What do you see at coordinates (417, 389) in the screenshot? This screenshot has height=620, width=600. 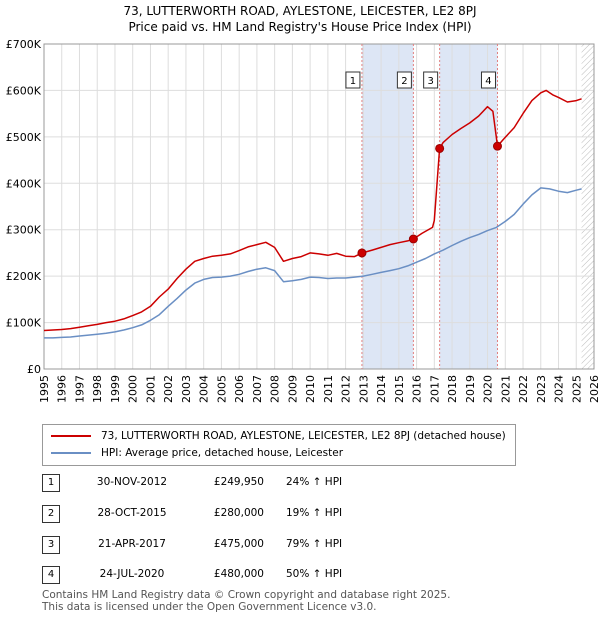 I see `x-tick-label: 2016` at bounding box center [417, 389].